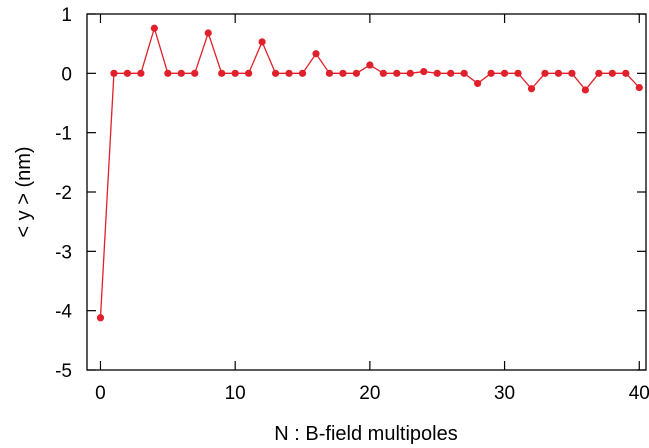 The height and width of the screenshot is (448, 649). What do you see at coordinates (100, 393) in the screenshot?
I see `x-tick-label-0: 0` at bounding box center [100, 393].